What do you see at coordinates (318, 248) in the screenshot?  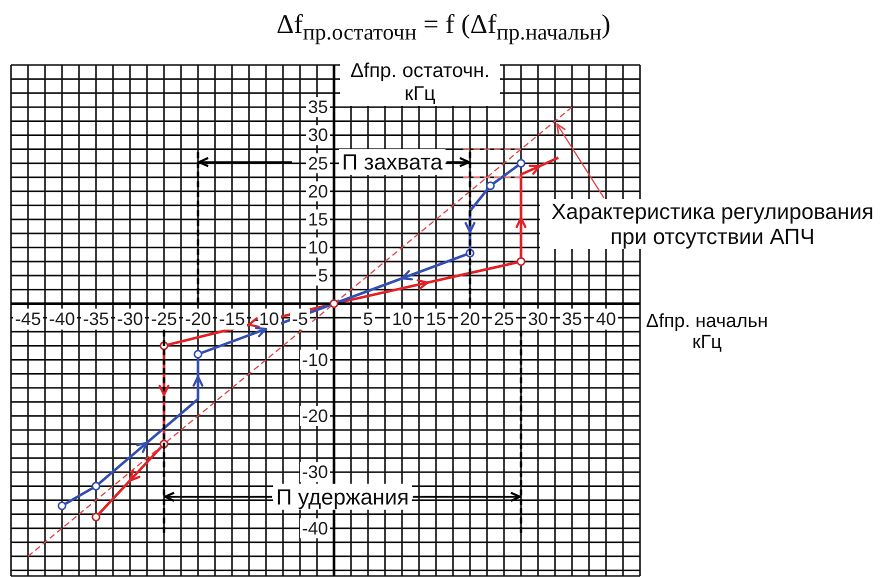 I see `y-tick-label: 10` at bounding box center [318, 248].